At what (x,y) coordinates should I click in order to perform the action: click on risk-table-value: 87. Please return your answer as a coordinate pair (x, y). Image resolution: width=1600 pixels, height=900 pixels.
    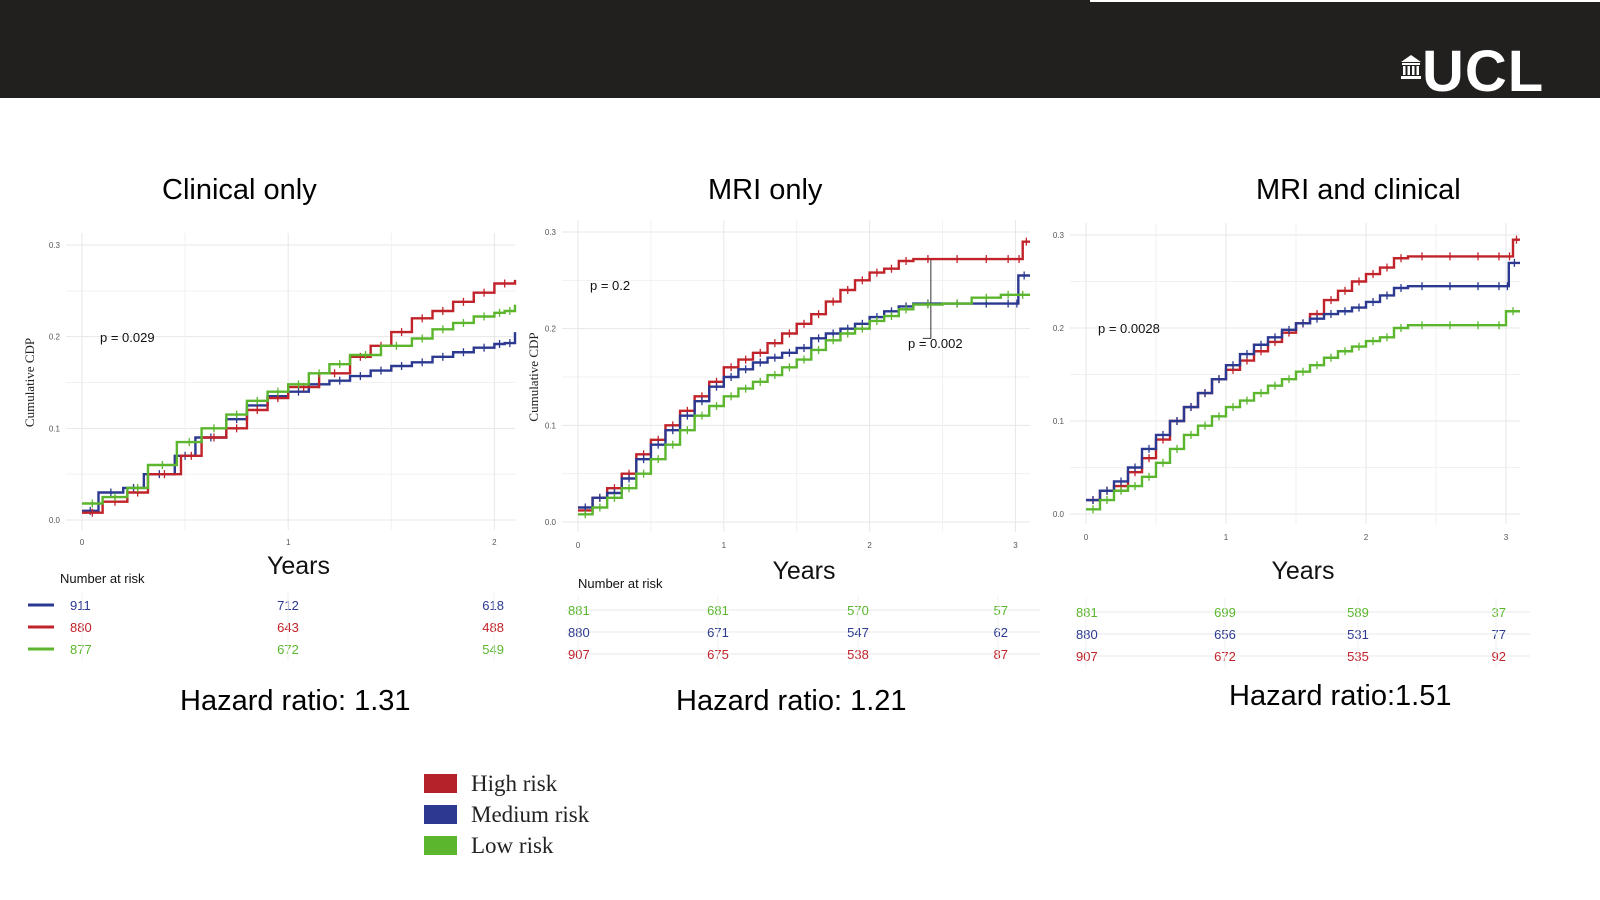
    Looking at the image, I should click on (1001, 654).